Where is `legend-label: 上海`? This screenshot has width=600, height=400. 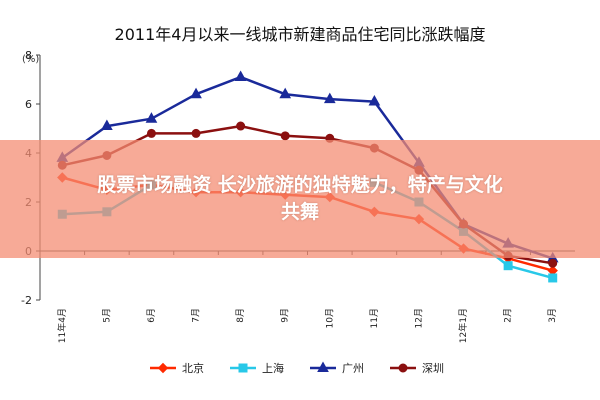
legend-label: 上海 is located at coordinates (273, 368).